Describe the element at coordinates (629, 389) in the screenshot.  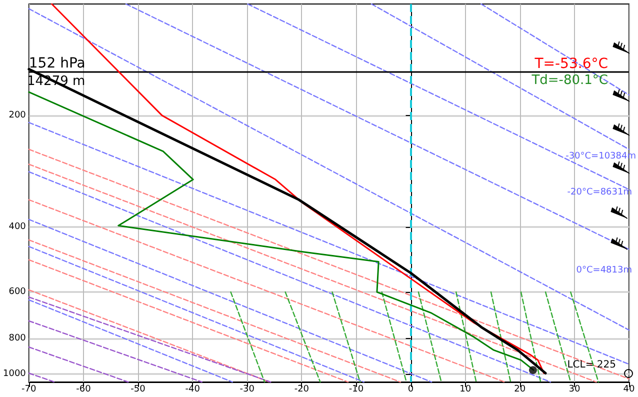
I see `x-tick-label: 40` at that location.